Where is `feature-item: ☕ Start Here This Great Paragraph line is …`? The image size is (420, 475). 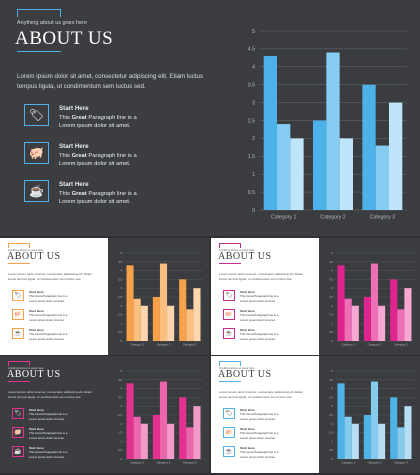 feature-item: ☕ Start Here This Great Paragraph line is … is located at coordinates (250, 452).